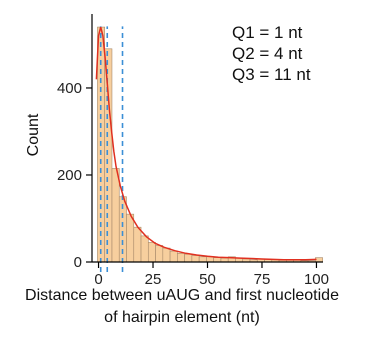  I want to click on quartile-lines, so click(111, 149).